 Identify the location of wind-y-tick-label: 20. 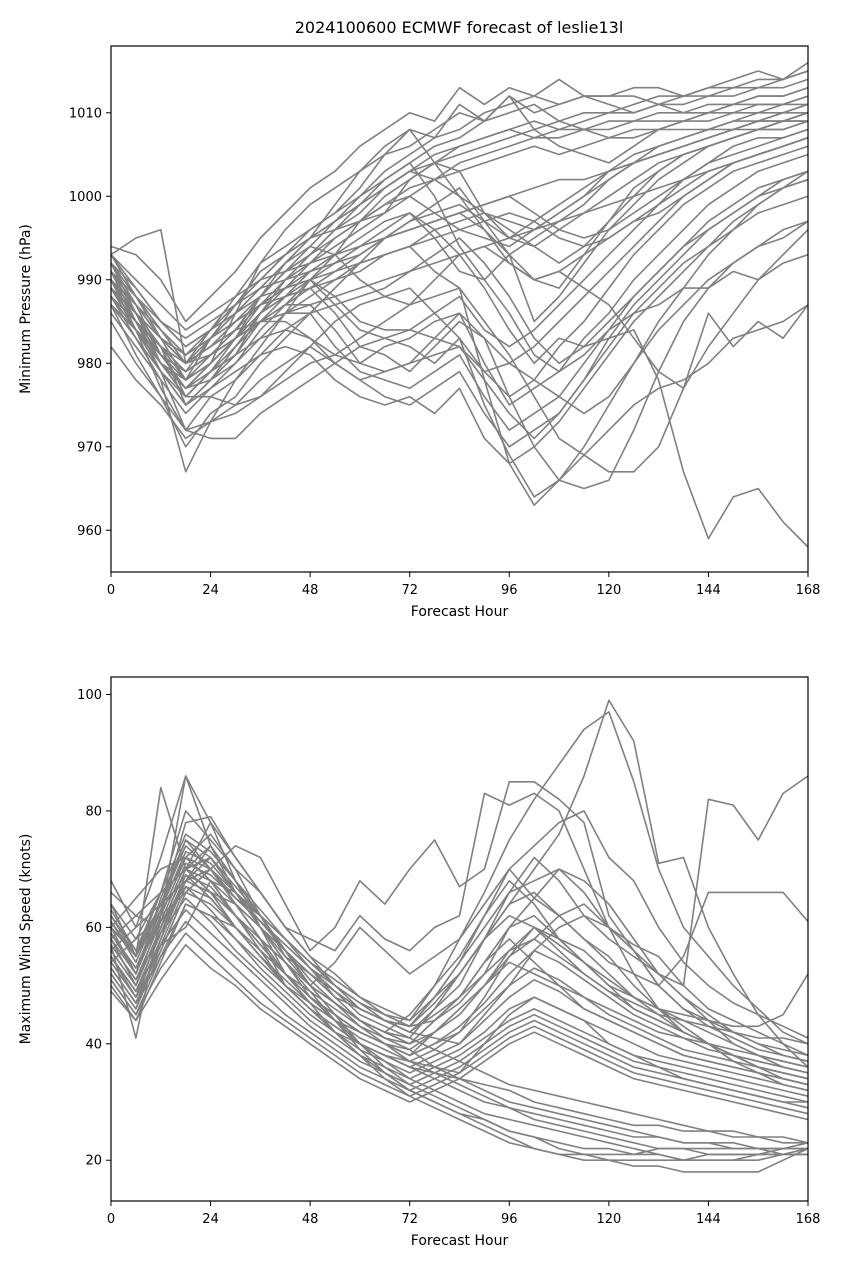
(93, 1161).